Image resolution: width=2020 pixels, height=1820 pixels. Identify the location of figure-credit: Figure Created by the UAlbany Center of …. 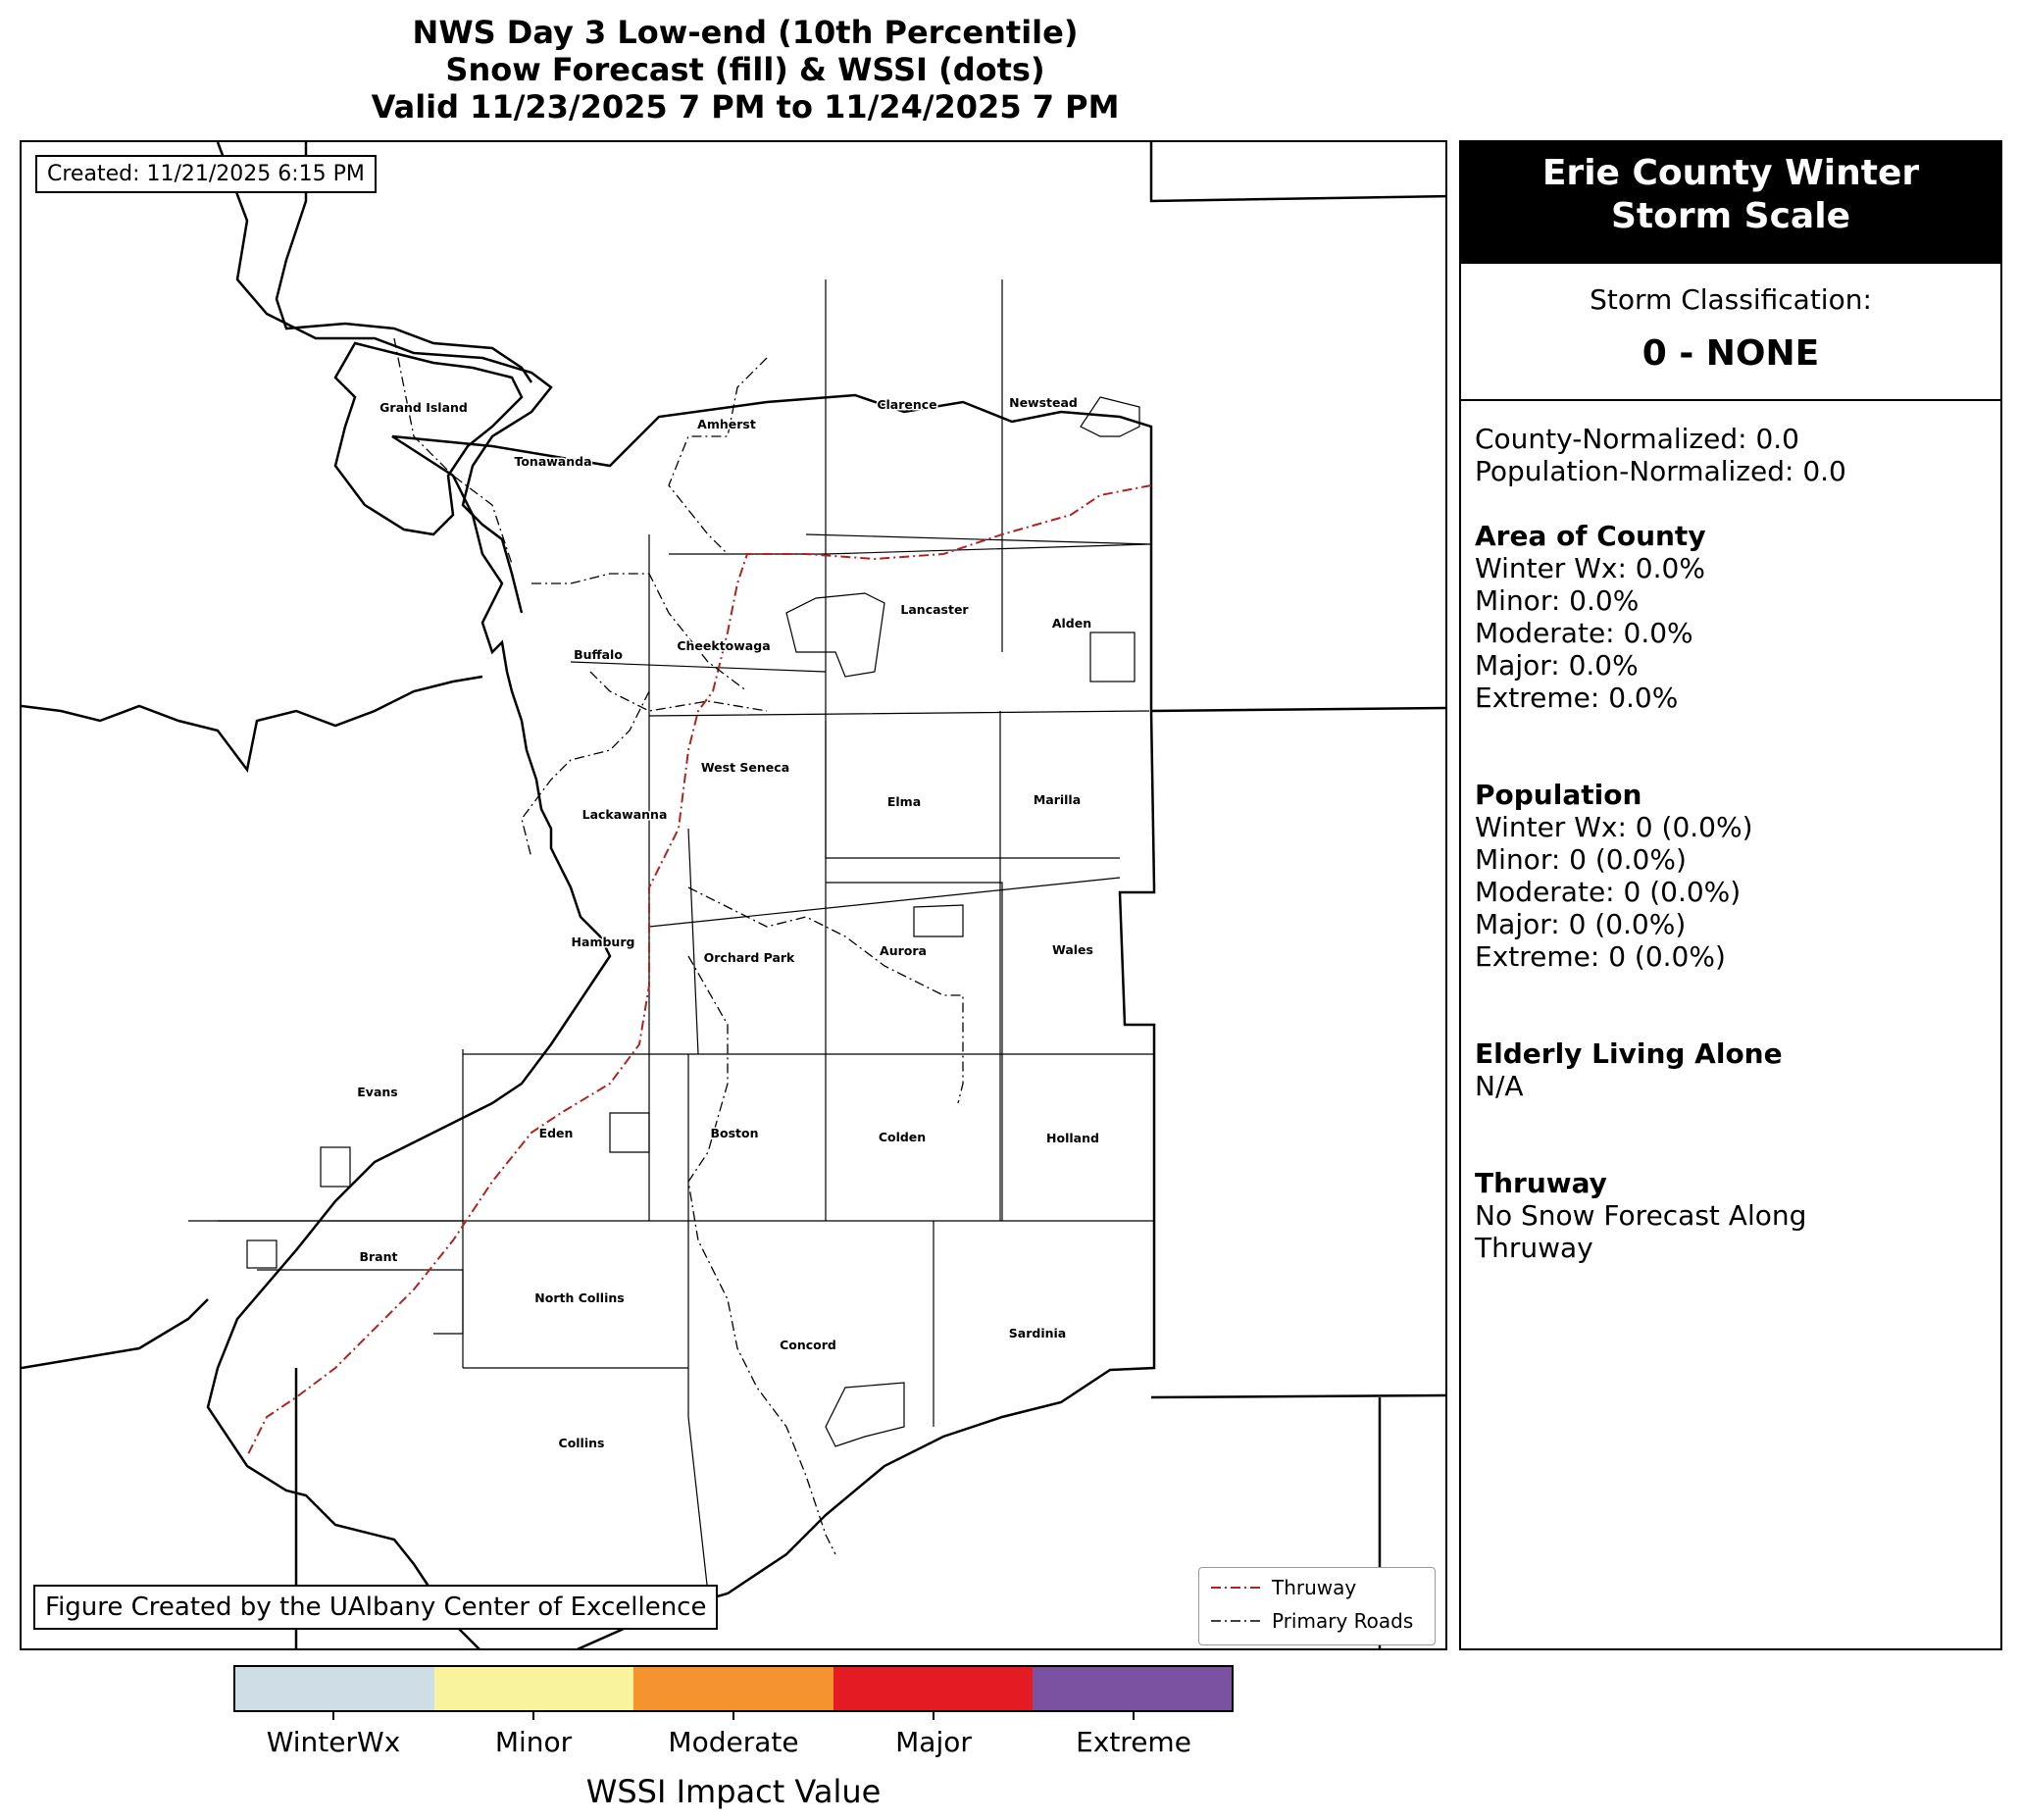
(376, 1607).